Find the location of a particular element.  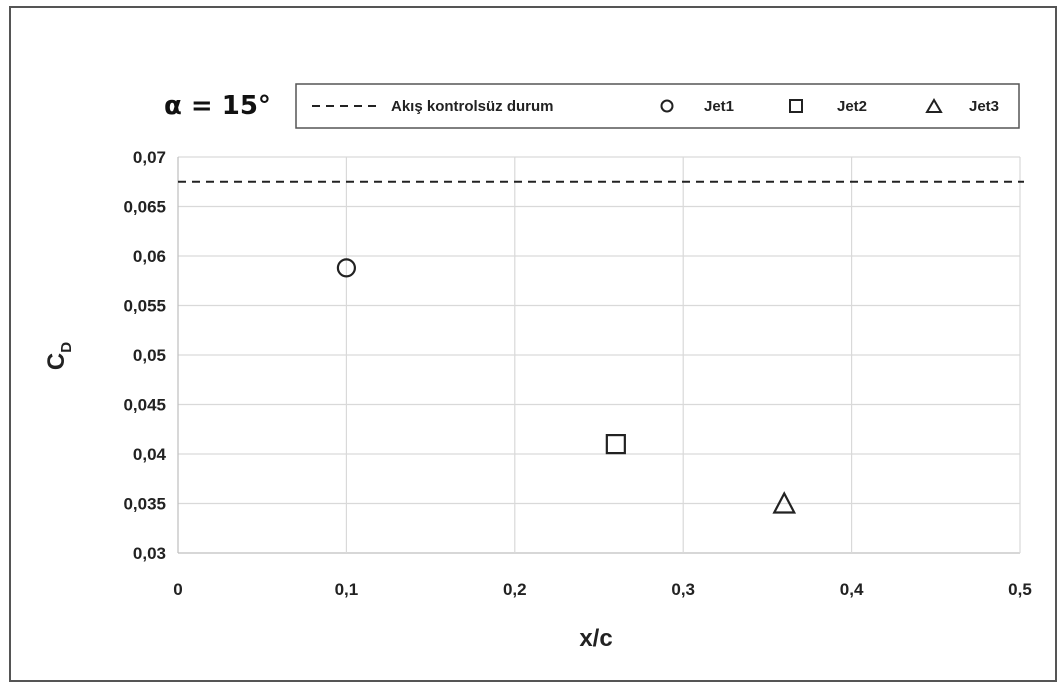

legend: Akış kontrolsüz durum Jet1 Jet2 Jet3 is located at coordinates (657, 106).